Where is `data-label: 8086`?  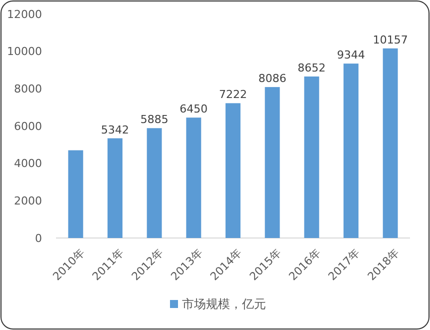 data-label: 8086 is located at coordinates (272, 79).